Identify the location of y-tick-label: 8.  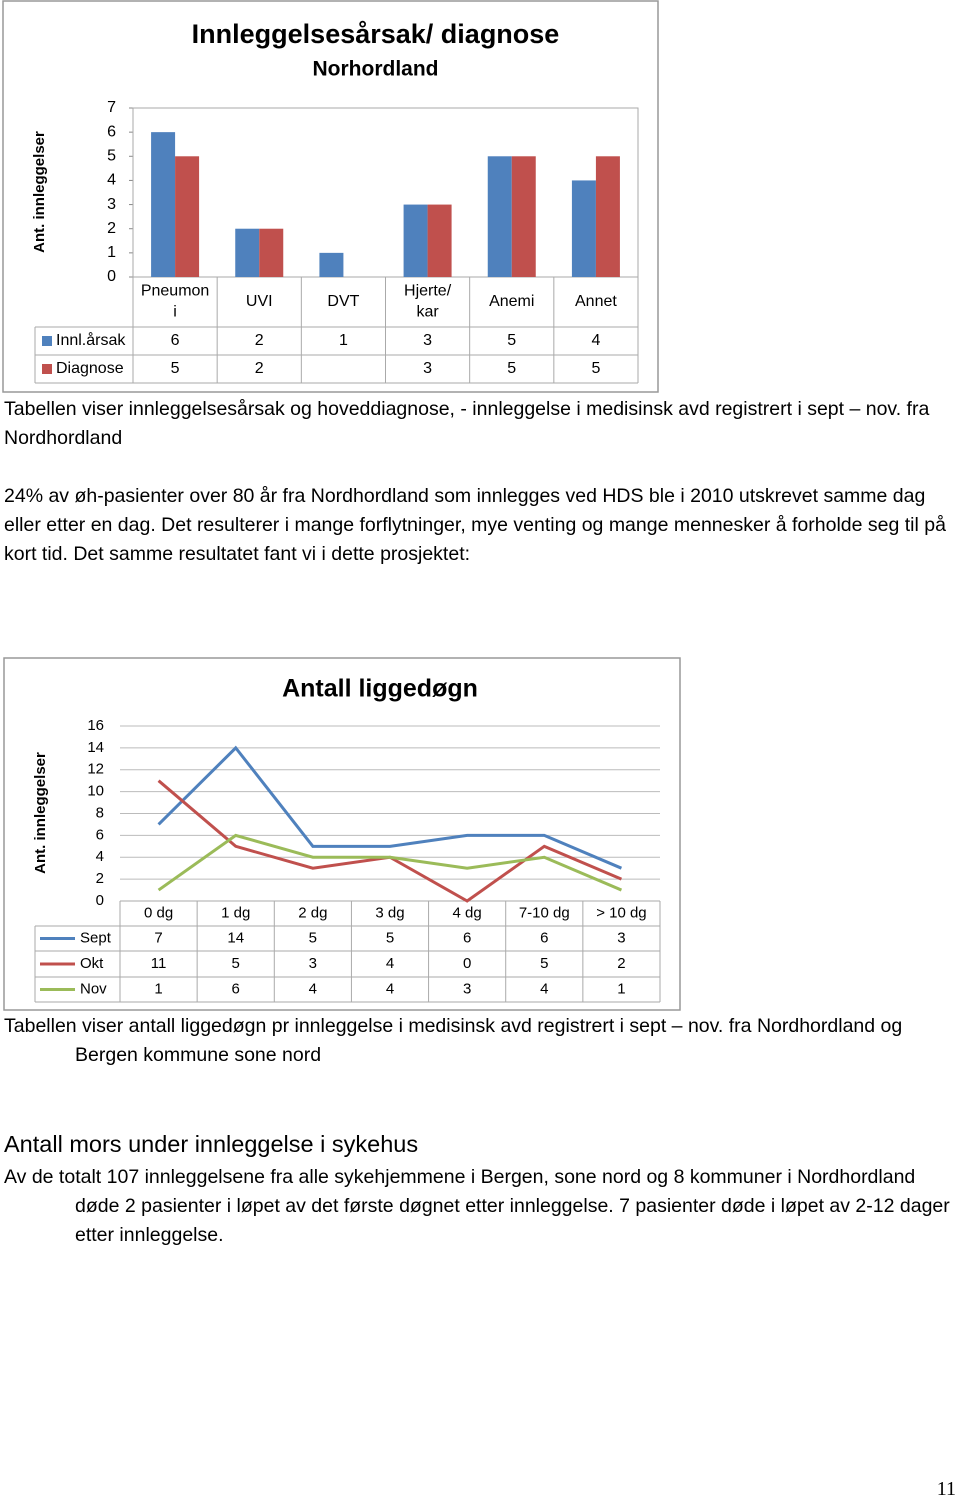
(100, 812).